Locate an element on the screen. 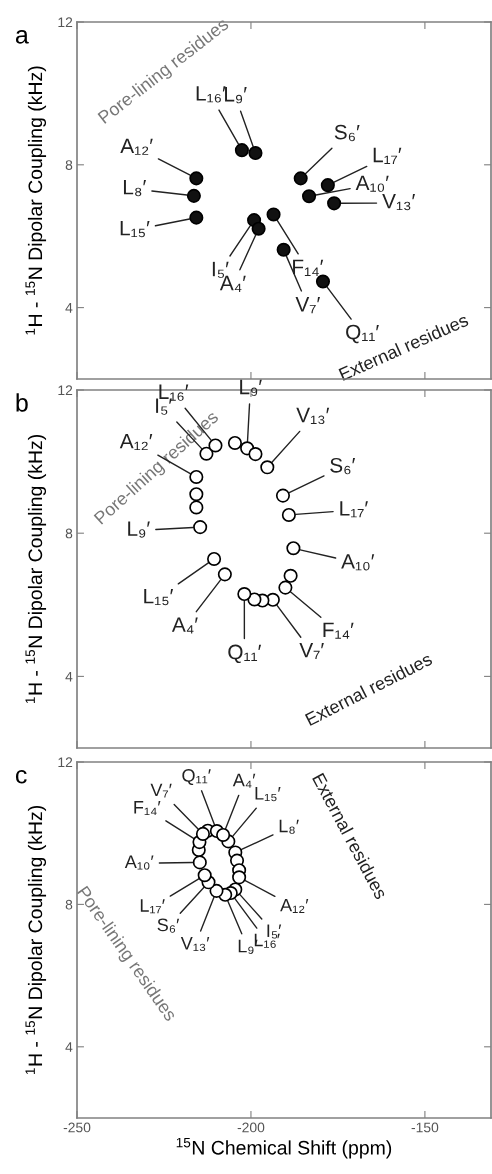  x-axis-title: $^{15}$N Chemical Shift (ppm) is located at coordinates (284, 1148).